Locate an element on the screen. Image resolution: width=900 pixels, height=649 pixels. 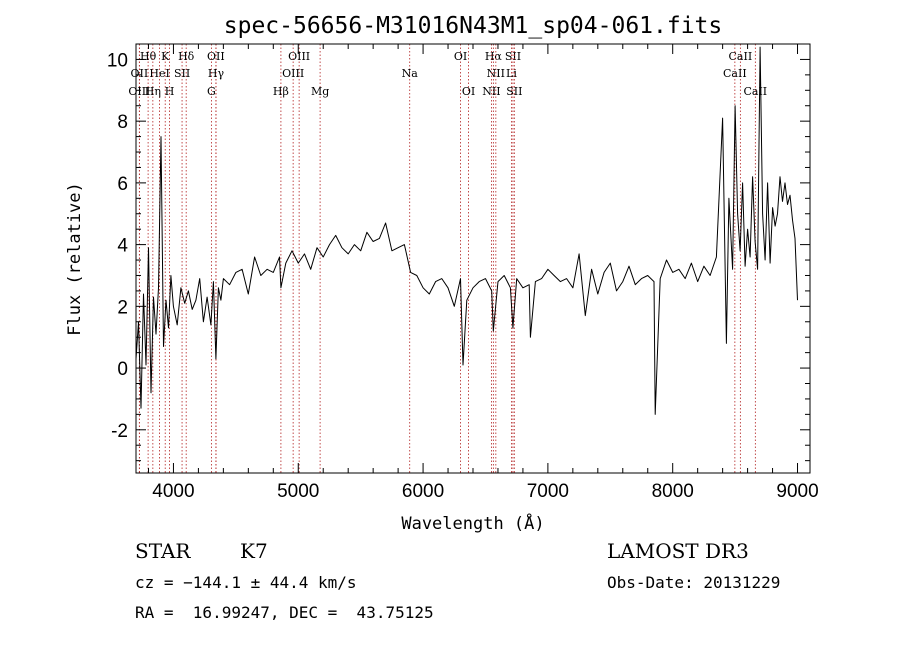
line-label-23: Mg is located at coordinates (320, 91).